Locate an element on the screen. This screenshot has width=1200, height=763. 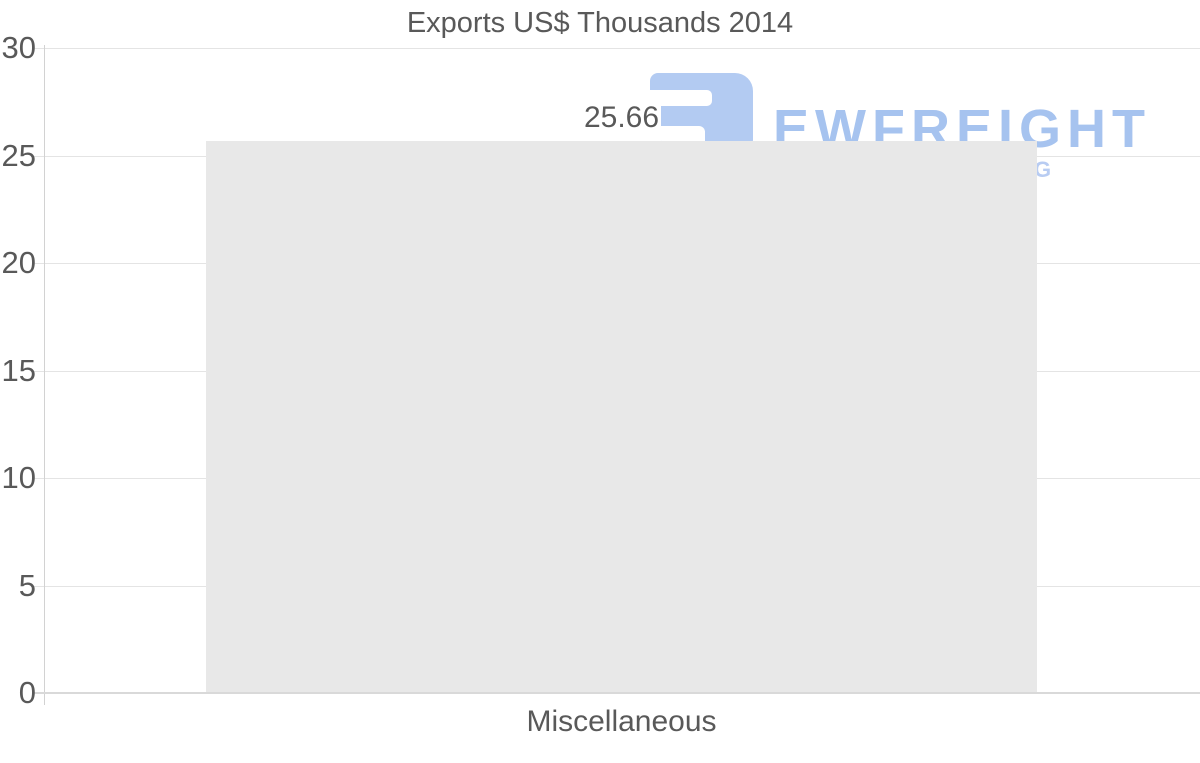
bar-value-label: 25.66 is located at coordinates (621, 117).